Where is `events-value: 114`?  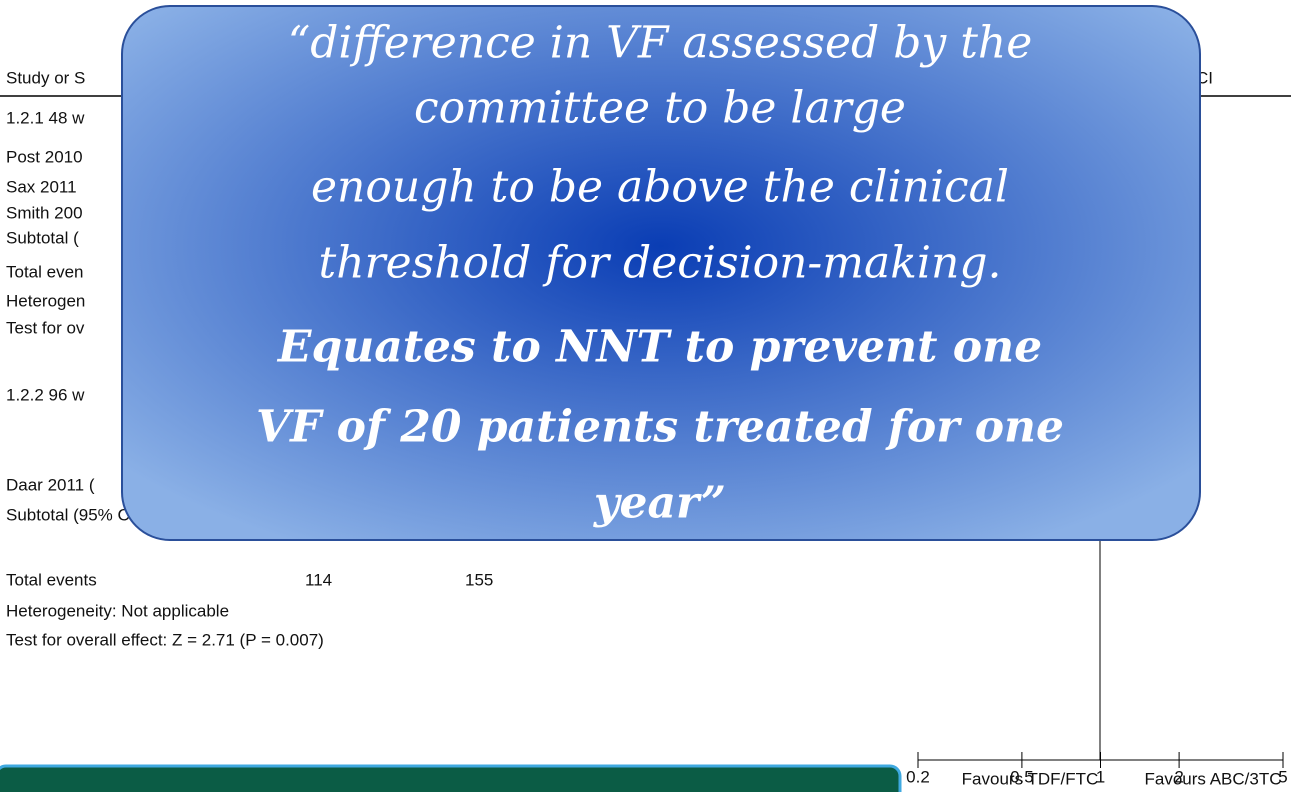
events-value: 114 is located at coordinates (318, 579).